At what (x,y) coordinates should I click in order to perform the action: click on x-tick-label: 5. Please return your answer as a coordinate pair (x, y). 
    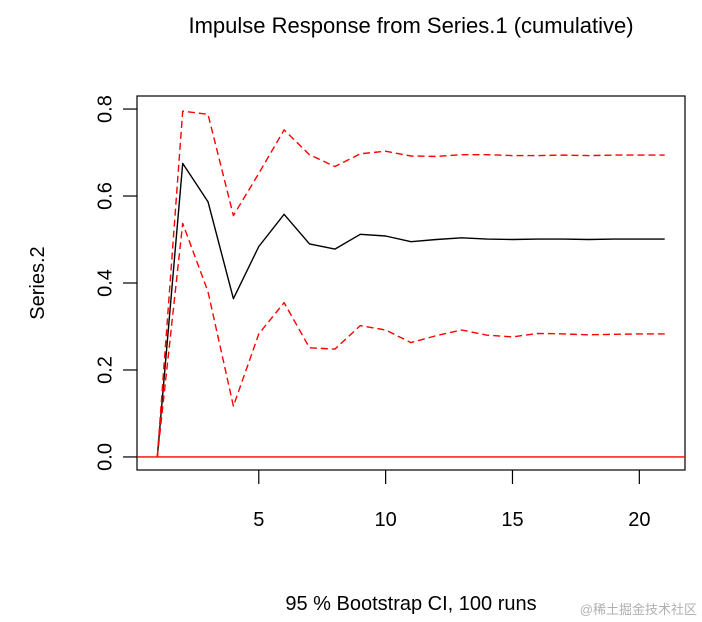
    Looking at the image, I should click on (258, 520).